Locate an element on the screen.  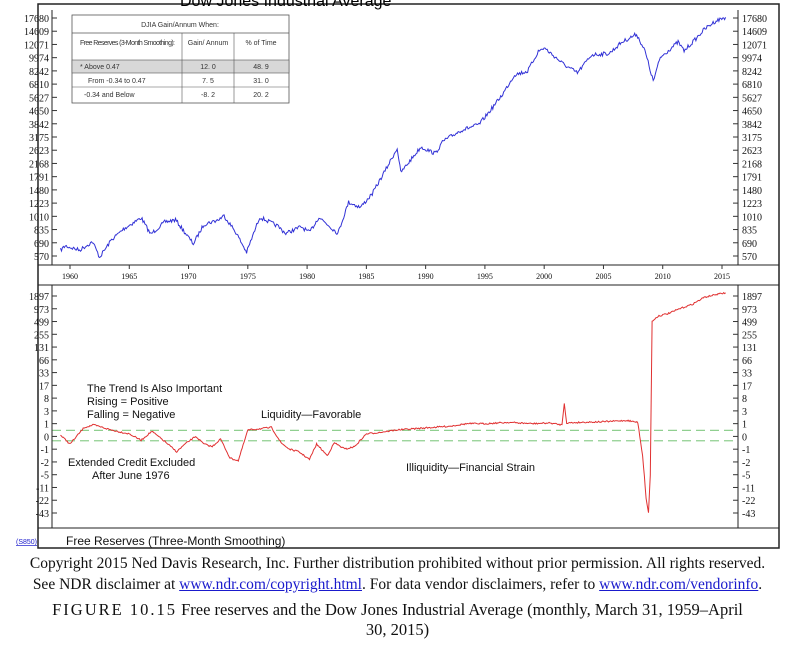
y-tick-label-right: -5 is located at coordinates (746, 476).